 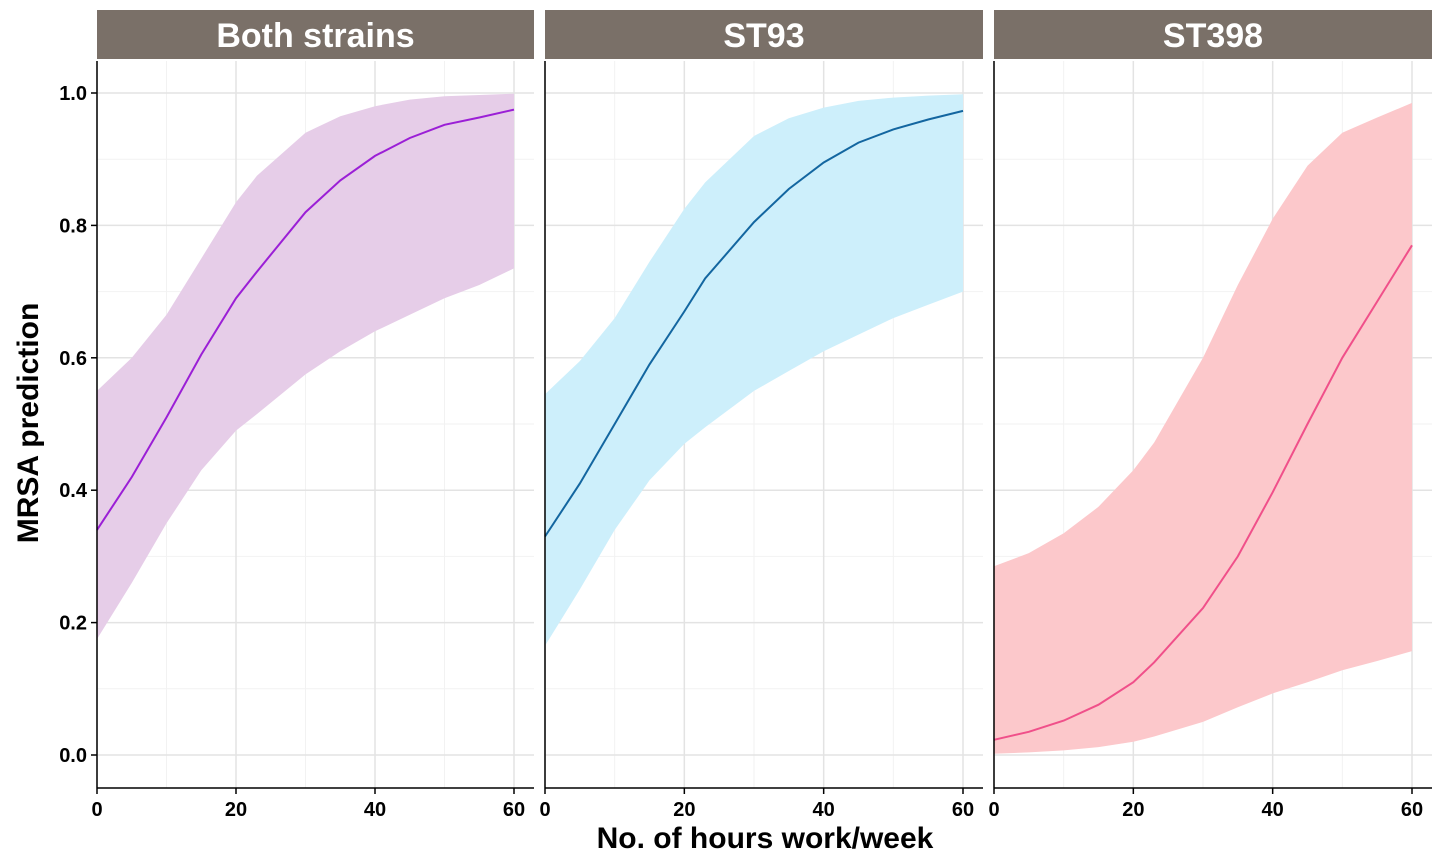 I want to click on y-tick-label: 0.6, so click(x=73, y=359).